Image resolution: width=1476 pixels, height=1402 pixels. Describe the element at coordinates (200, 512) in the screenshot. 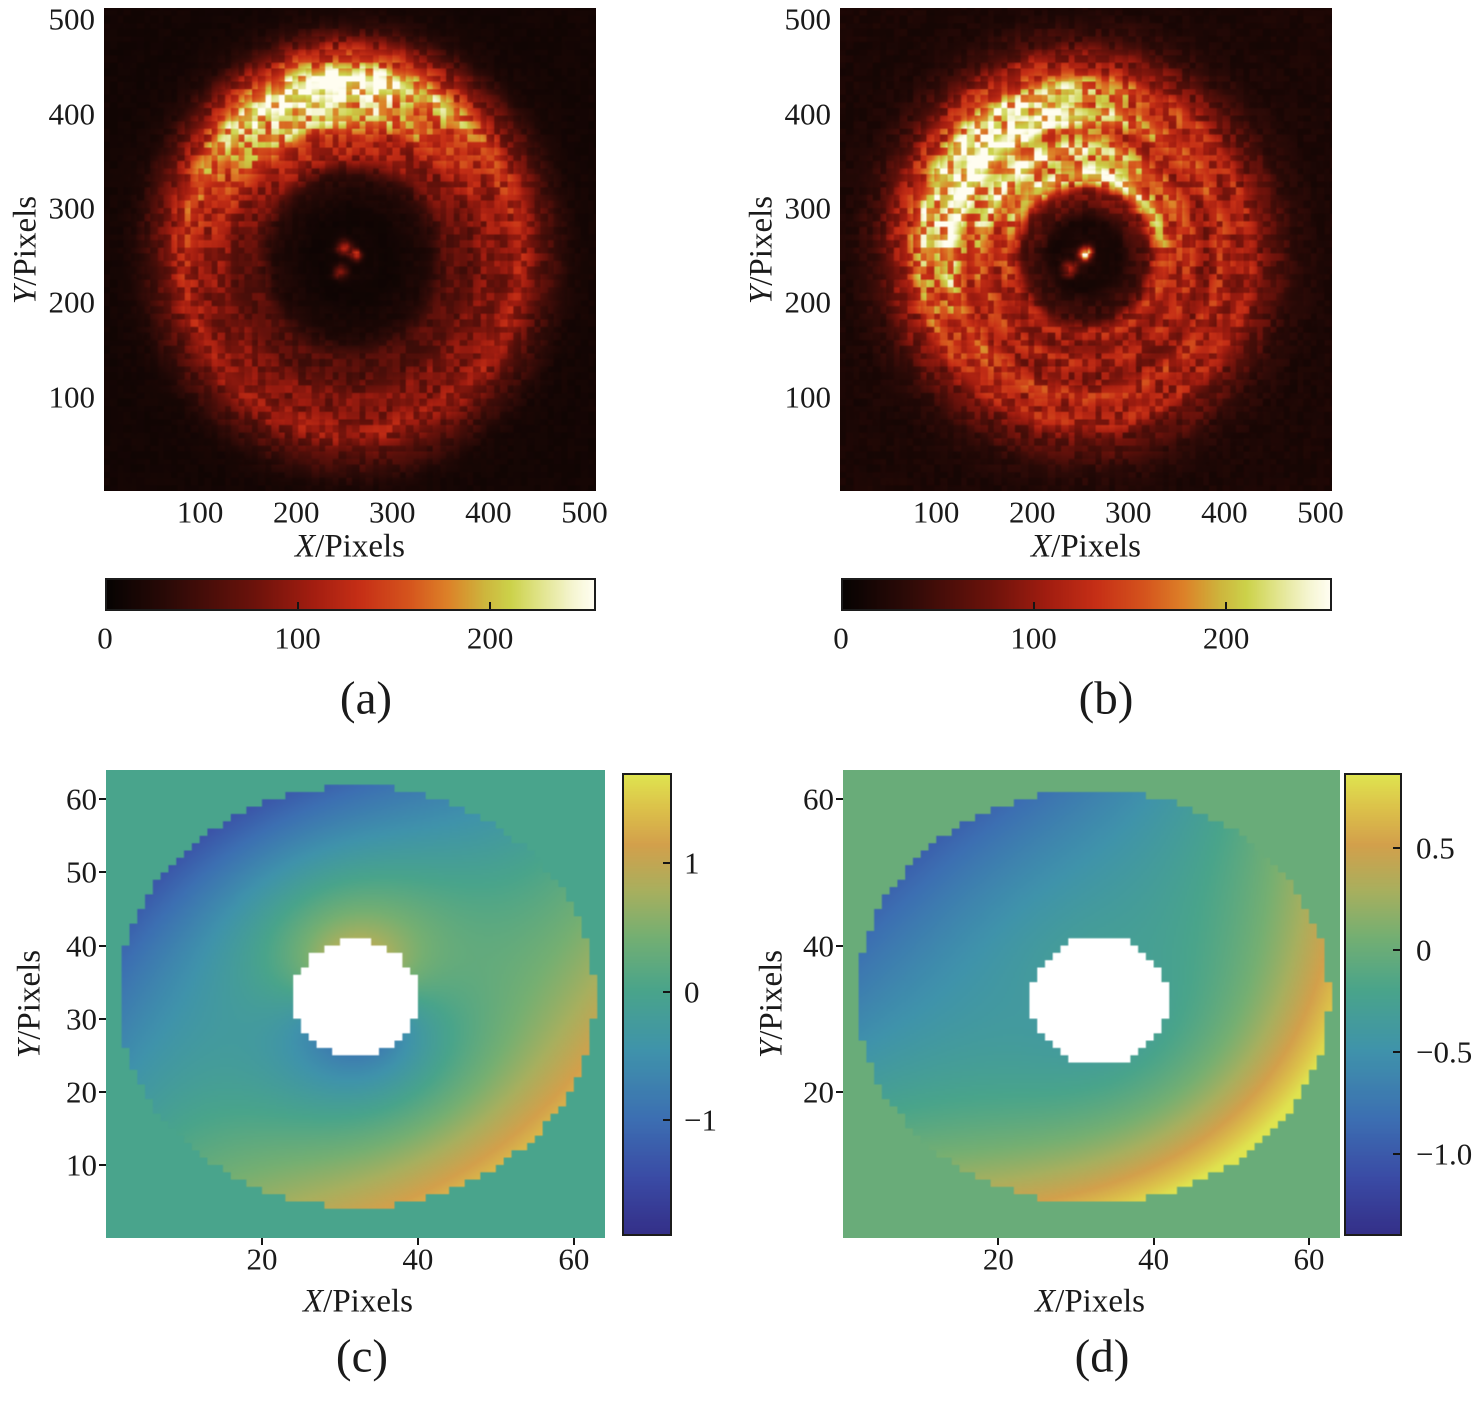

I see `x-tick-label-a: 100` at that location.